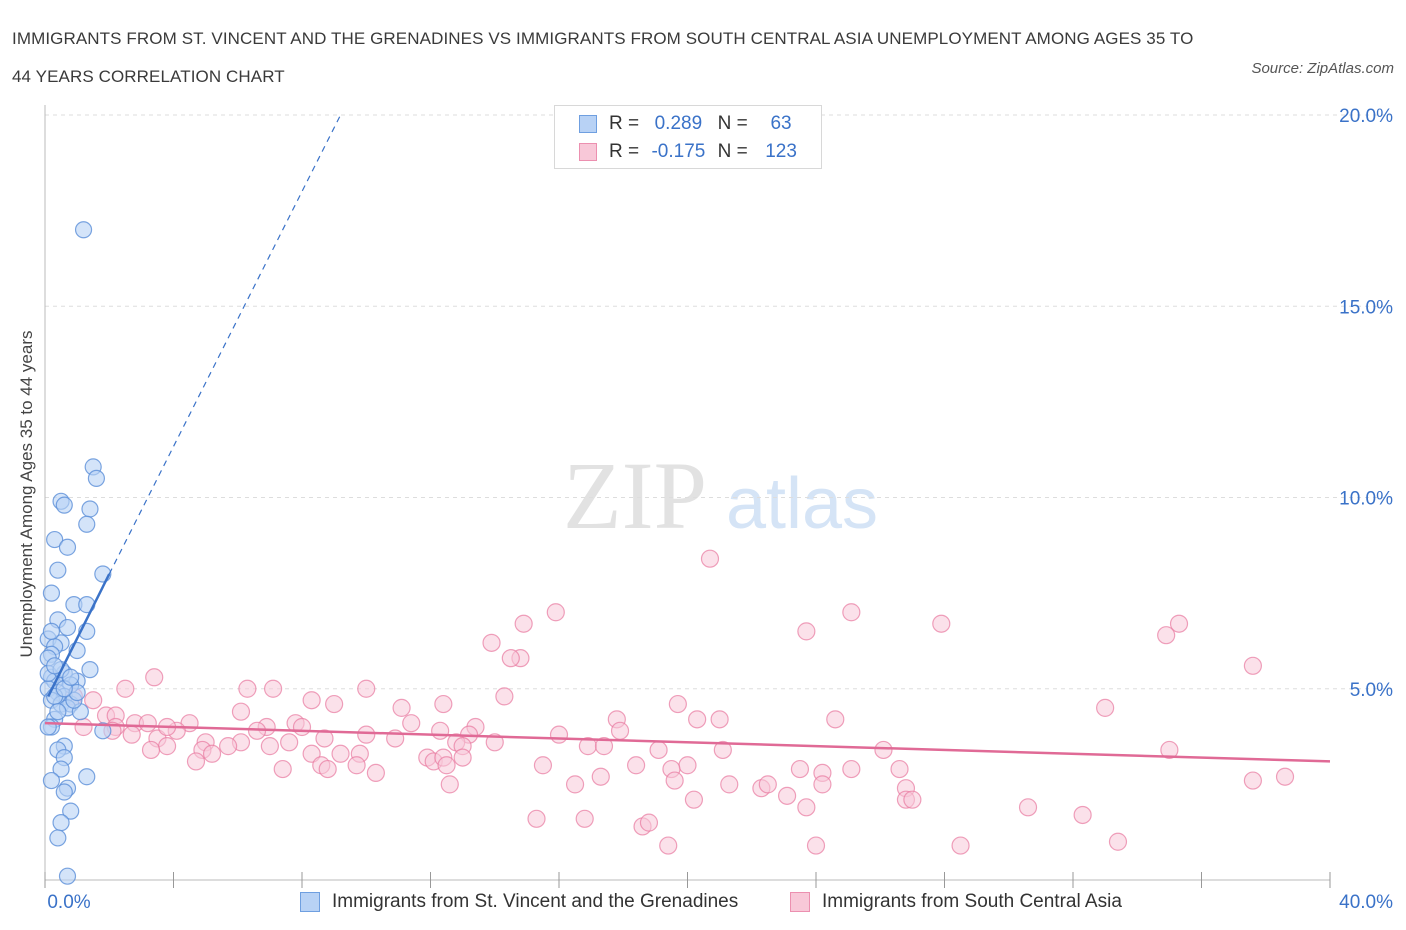 This screenshot has height=930, width=1406. I want to click on y-tick-label: 5.0%, so click(1371, 690).